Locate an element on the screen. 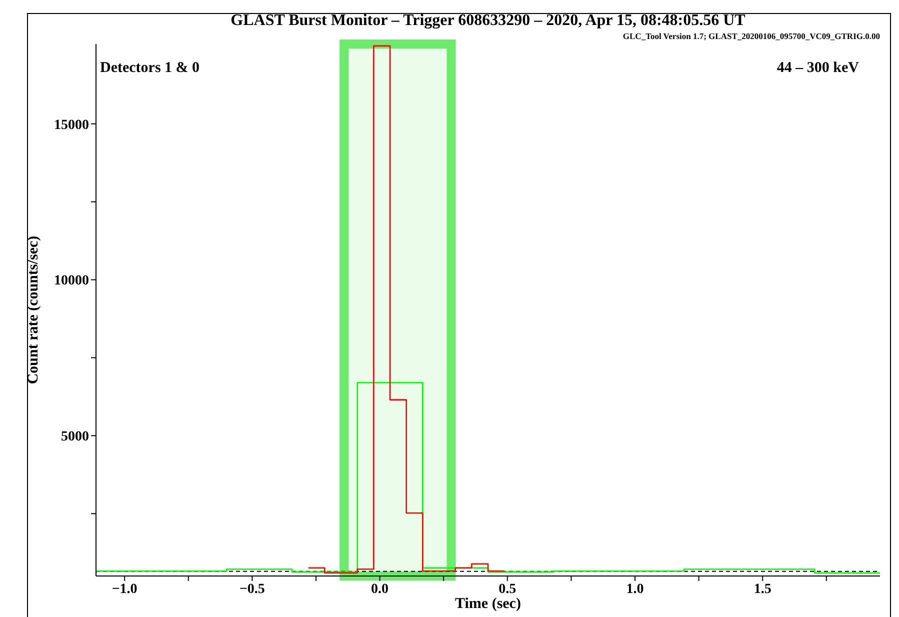  chart-title: GLAST Burst Monitor – Trigger 608633290 – 2020, Apr 15, 08:48:05.56 UT is located at coordinates (488, 21).